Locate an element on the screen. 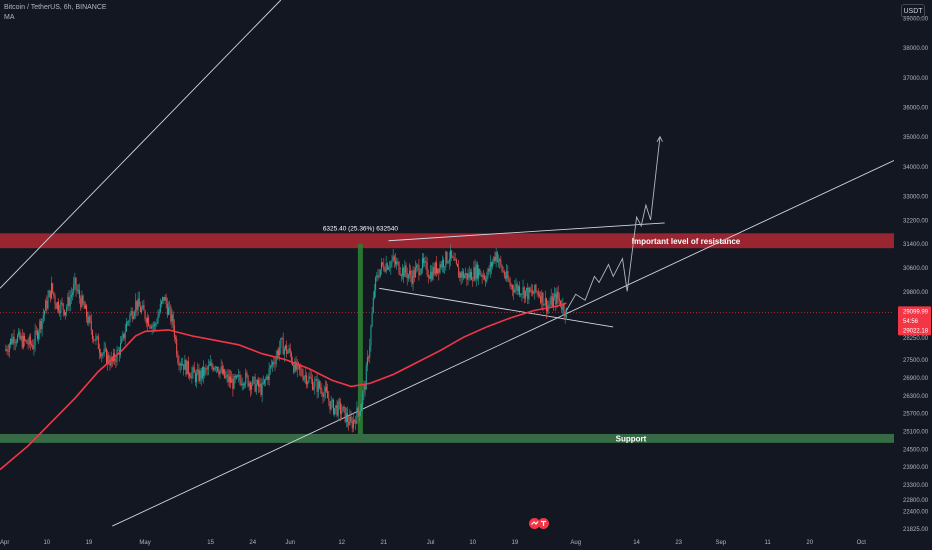  indicator-ma-label: MA is located at coordinates (9, 17).